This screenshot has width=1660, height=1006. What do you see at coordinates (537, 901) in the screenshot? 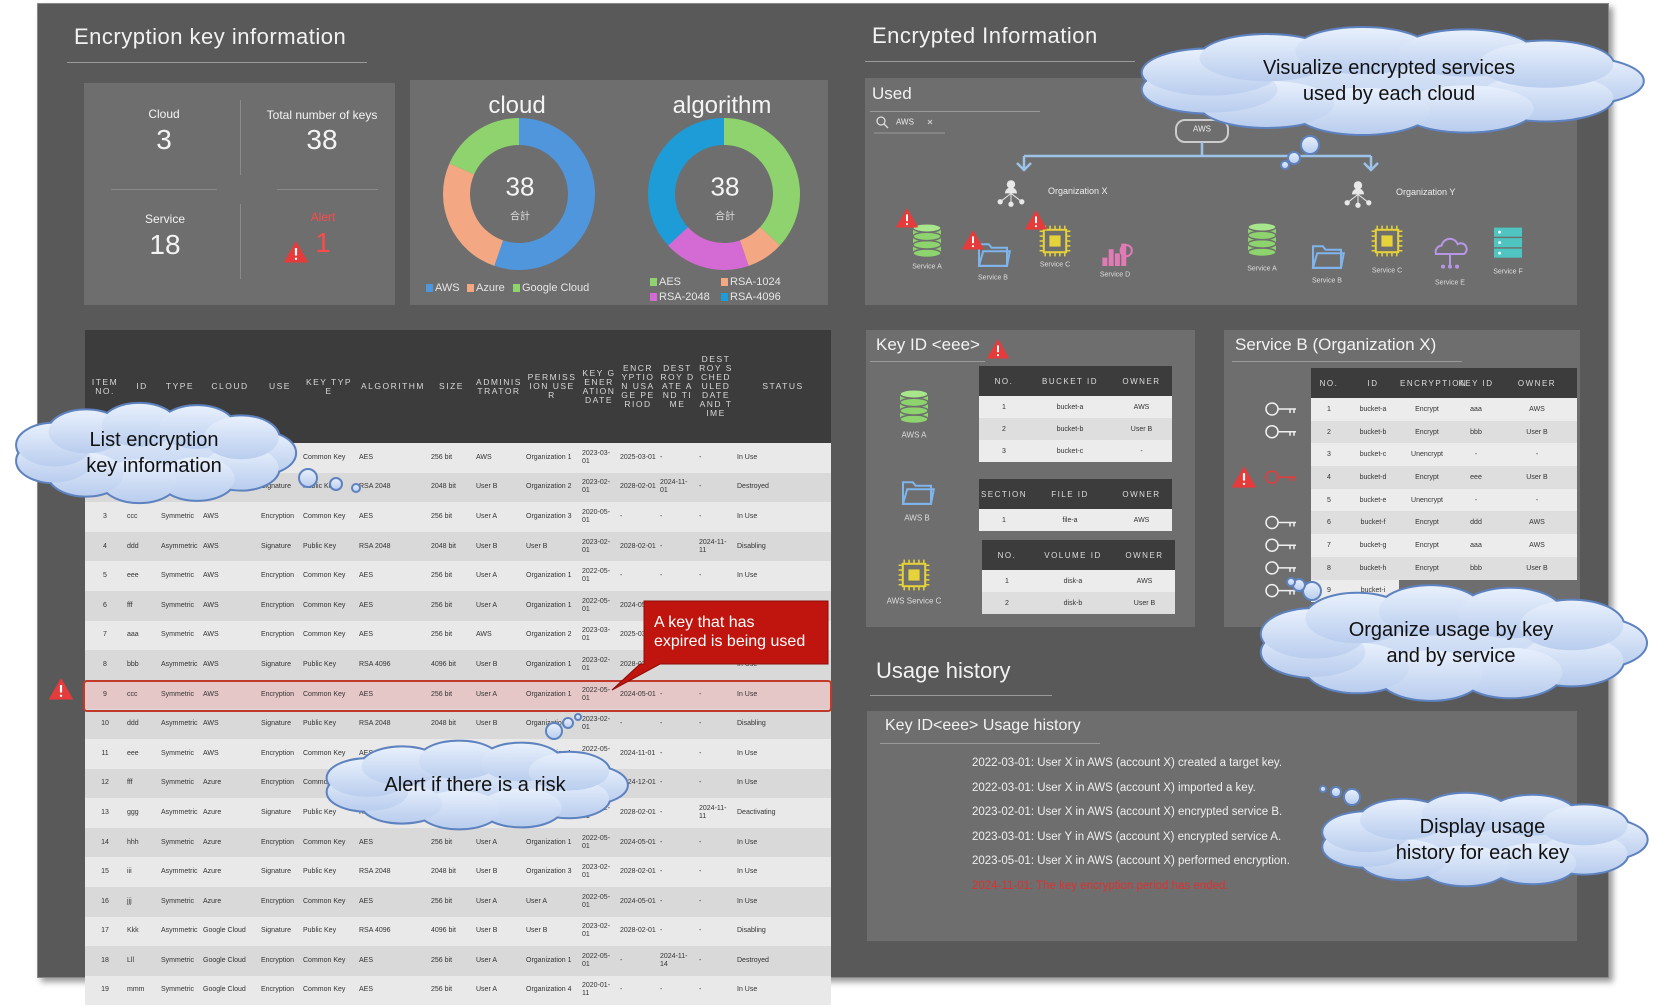
I see `cell: User A` at bounding box center [537, 901].